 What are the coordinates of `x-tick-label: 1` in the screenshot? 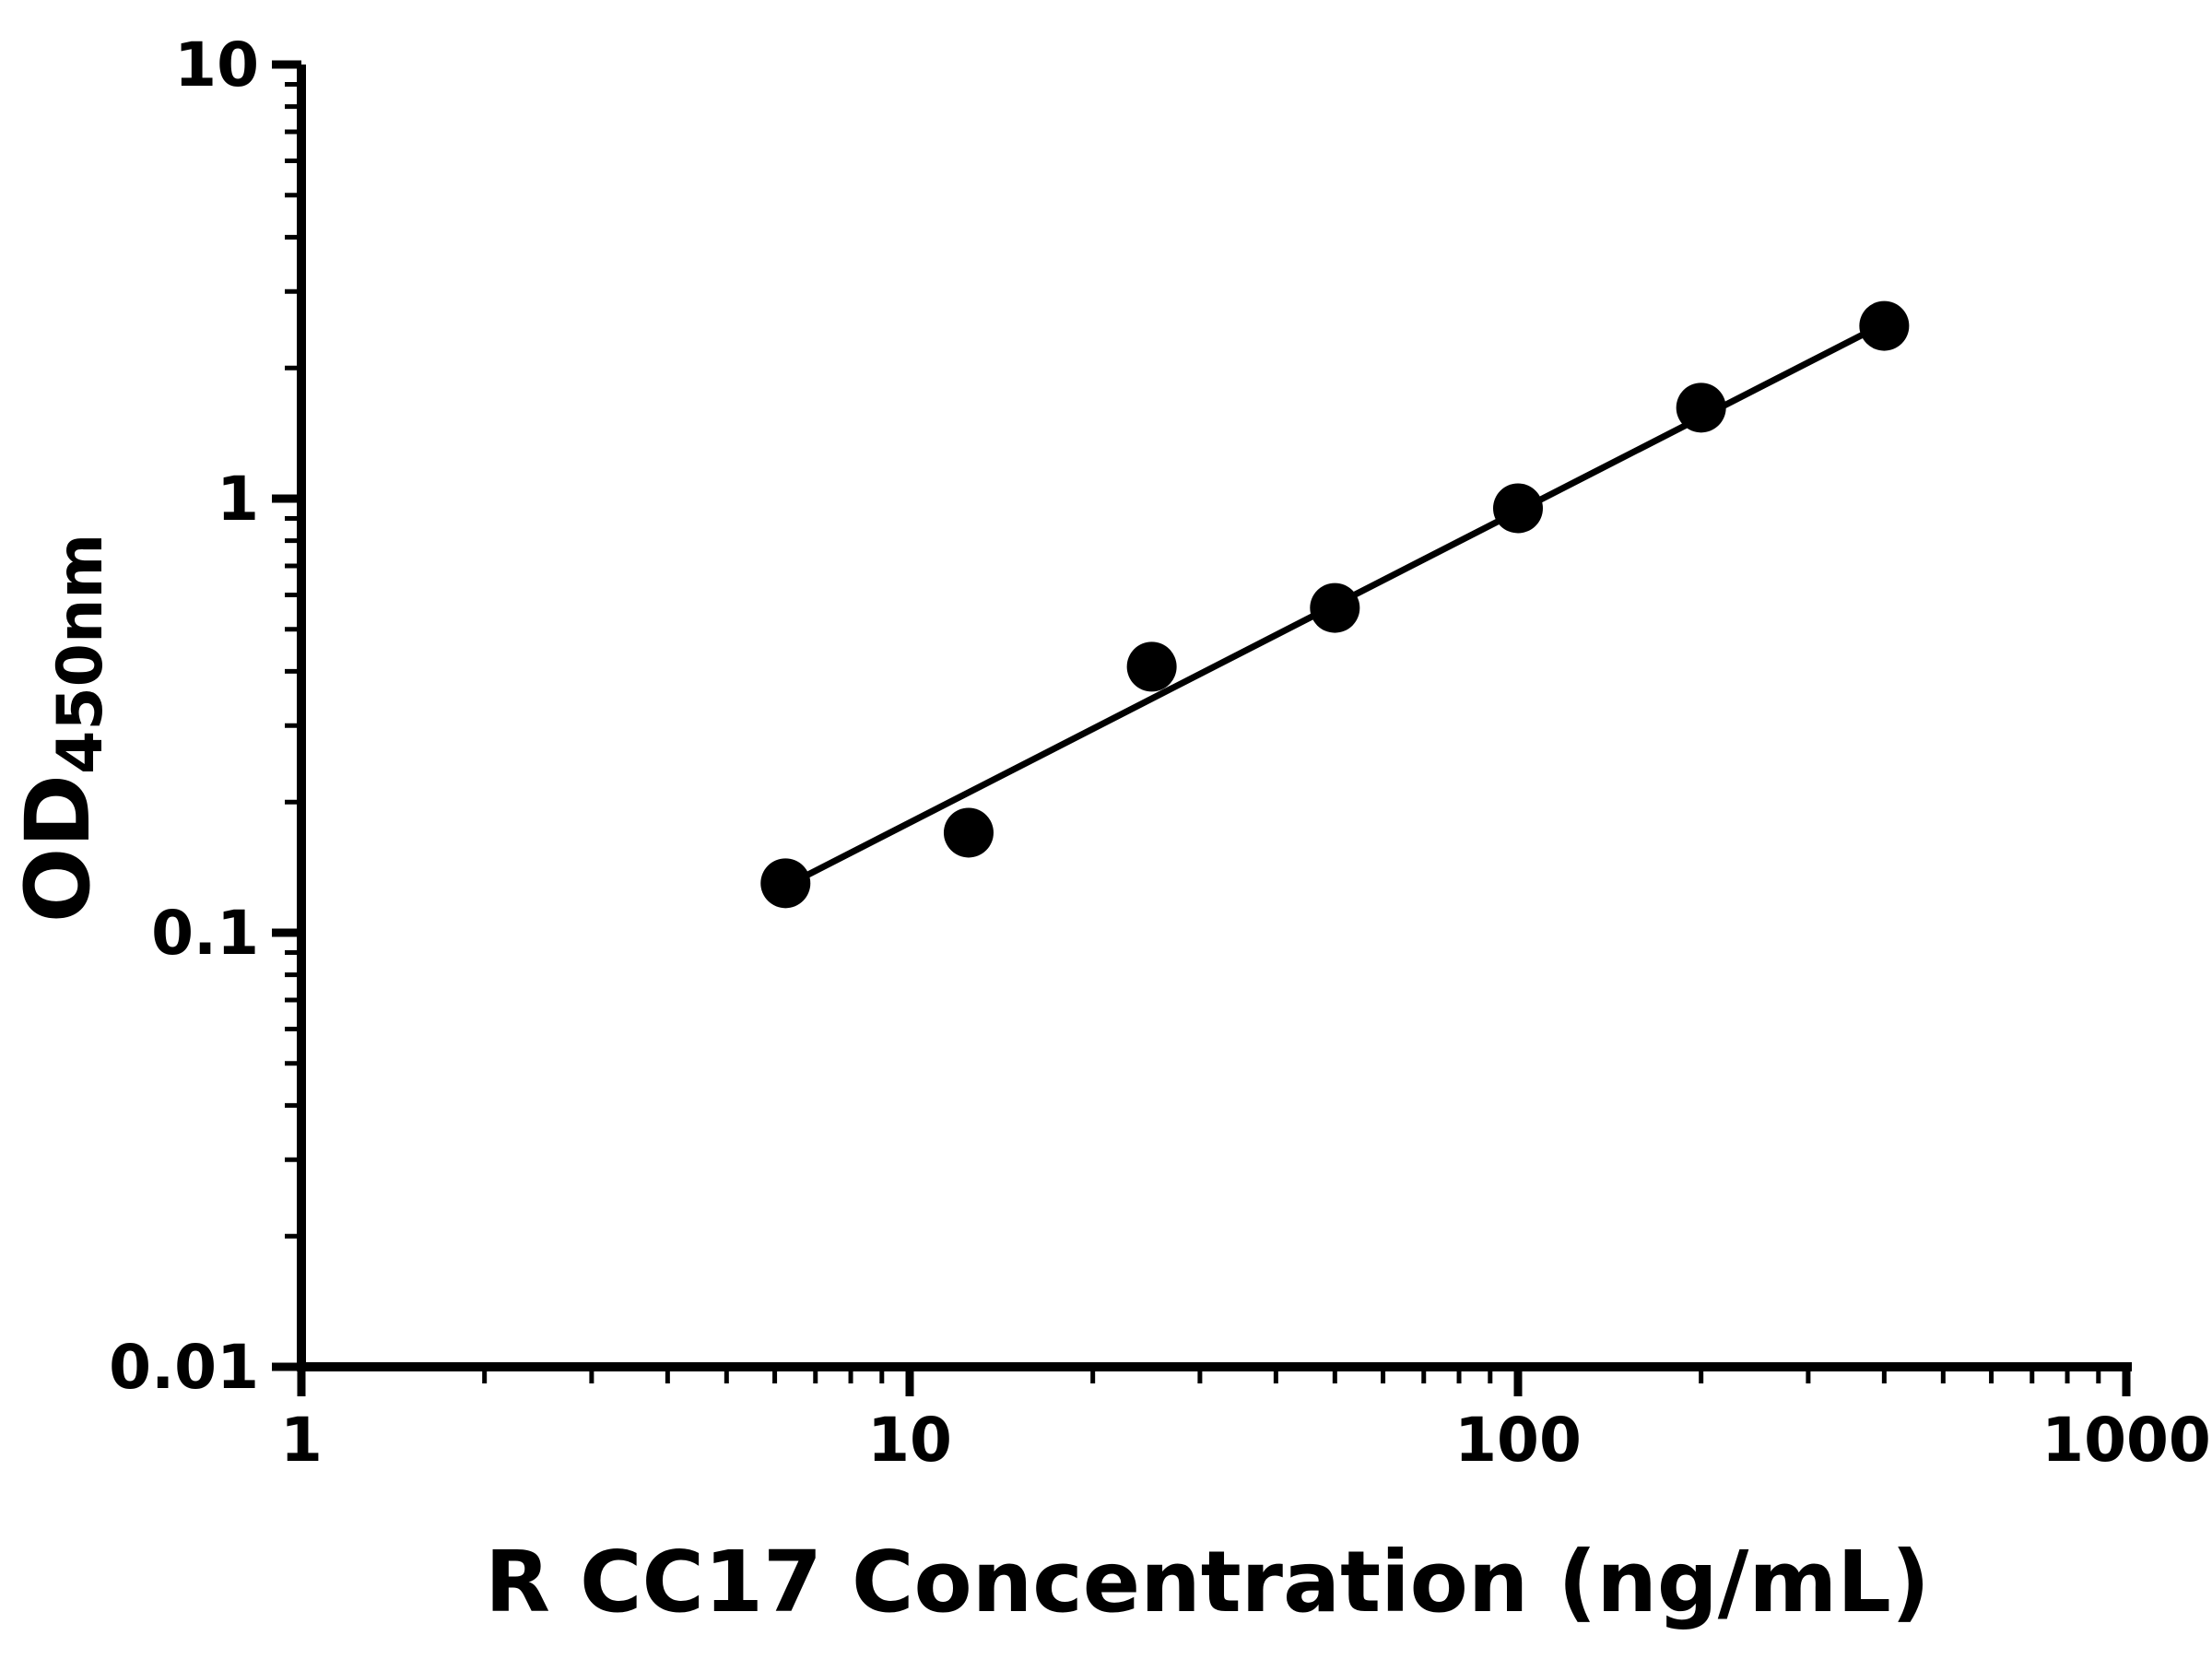 It's located at (301, 1440).